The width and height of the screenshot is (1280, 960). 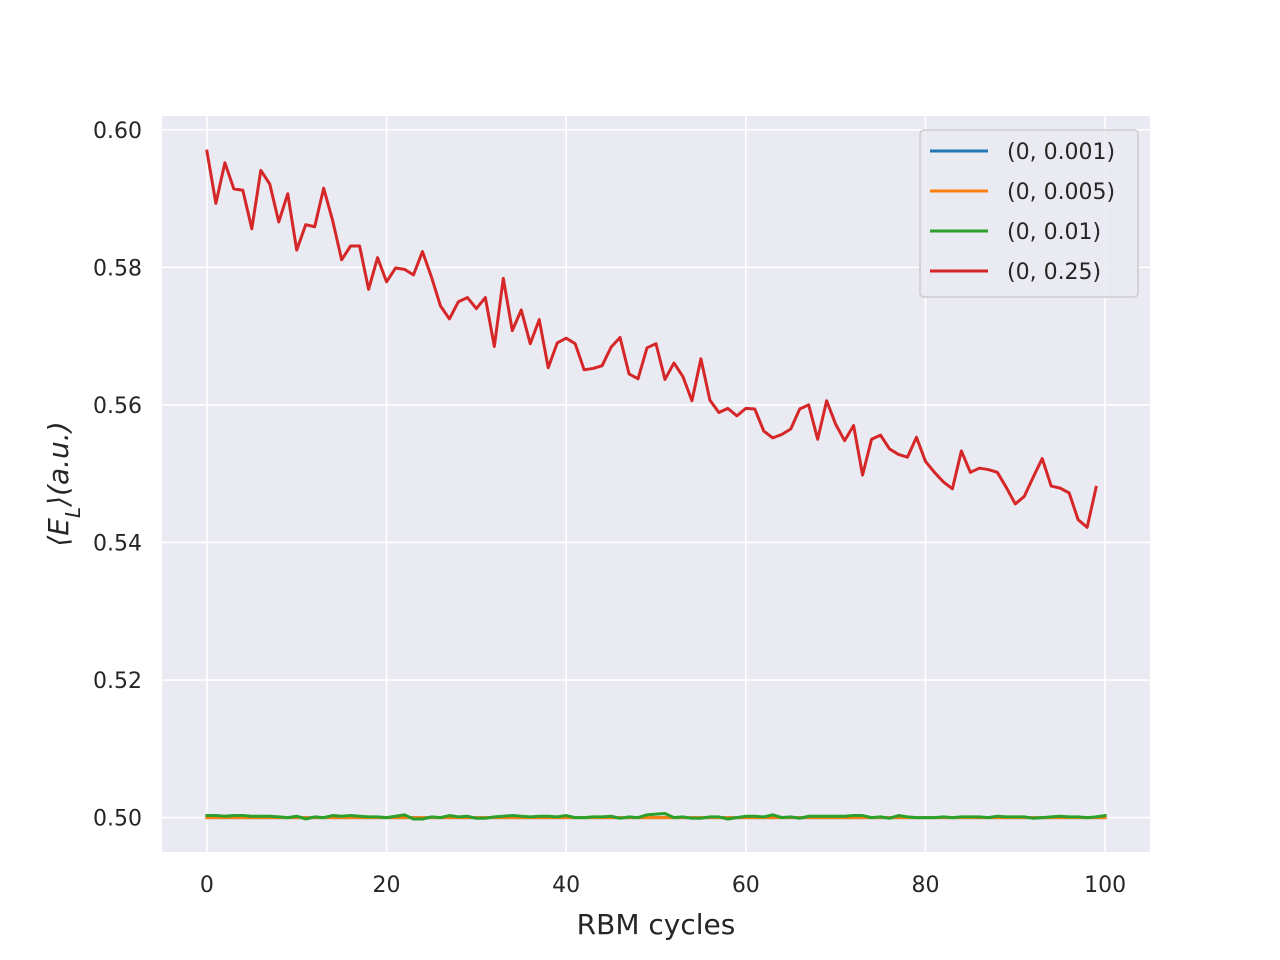 What do you see at coordinates (566, 885) in the screenshot?
I see `x-tick-label: 40` at bounding box center [566, 885].